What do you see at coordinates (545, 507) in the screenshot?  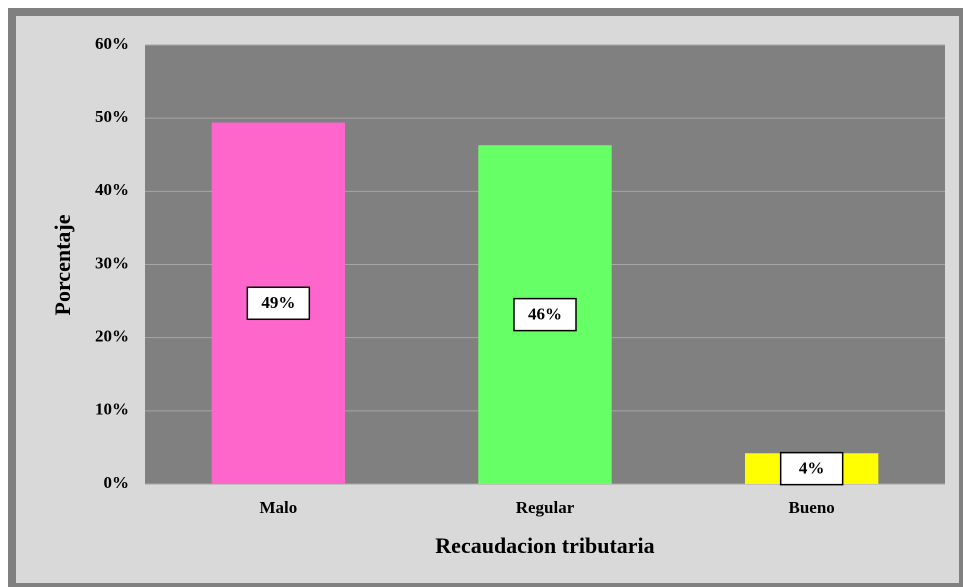 I see `x-tick-label: Regular` at bounding box center [545, 507].